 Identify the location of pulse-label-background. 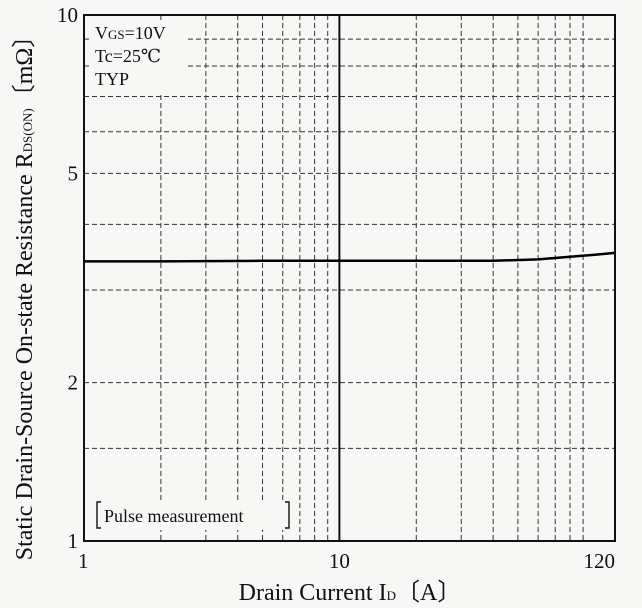
(193, 515).